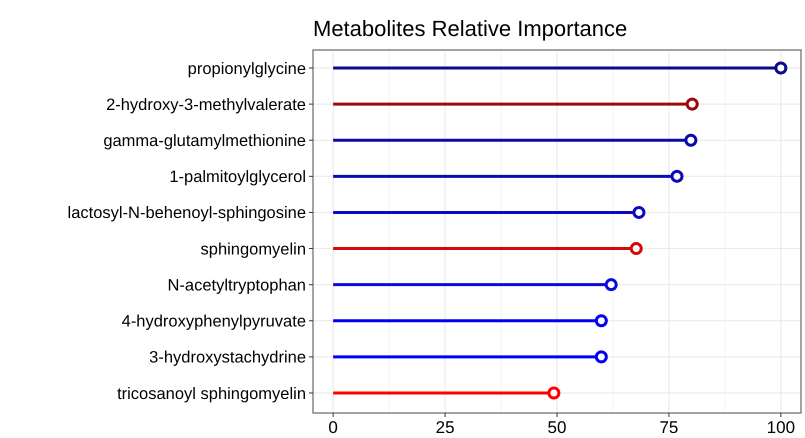  I want to click on y-tick-label: propionylglycine, so click(247, 69).